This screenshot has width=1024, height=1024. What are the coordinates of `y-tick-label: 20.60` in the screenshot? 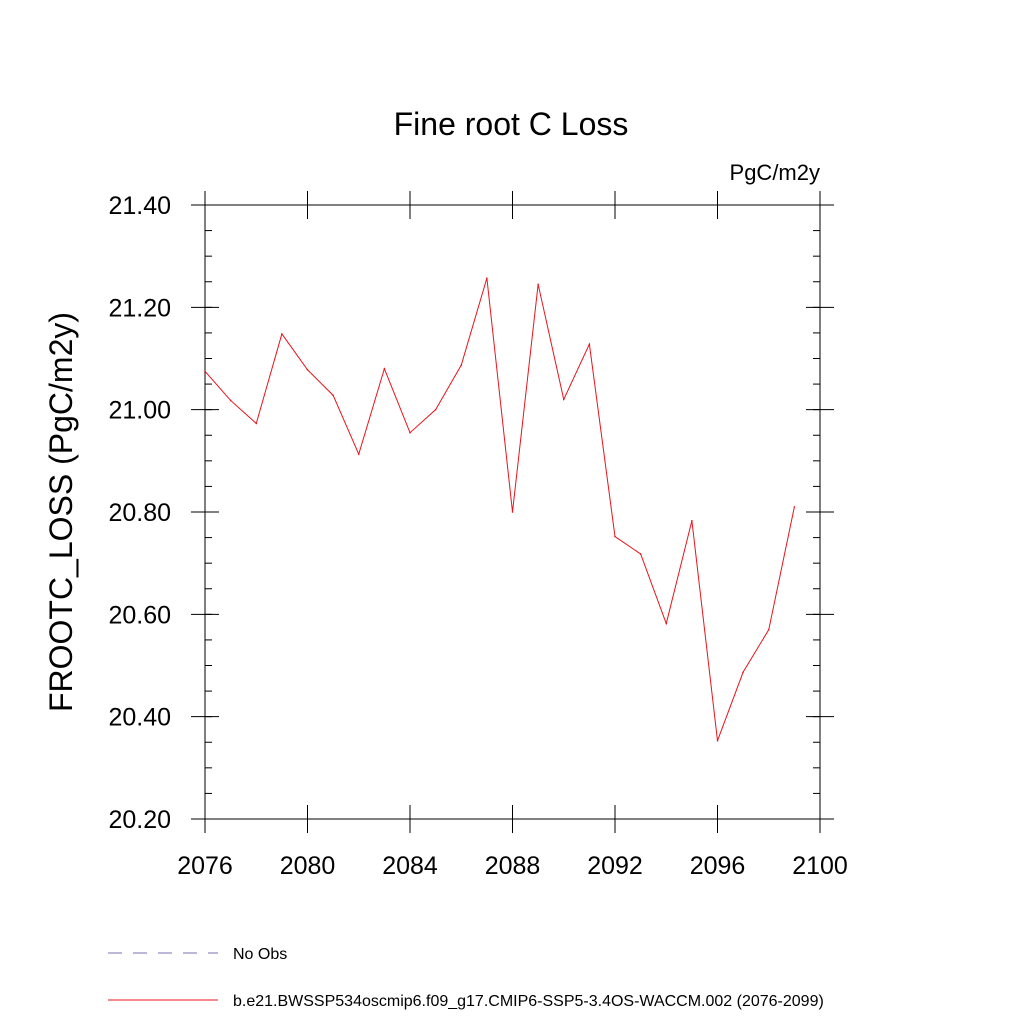 It's located at (139, 615).